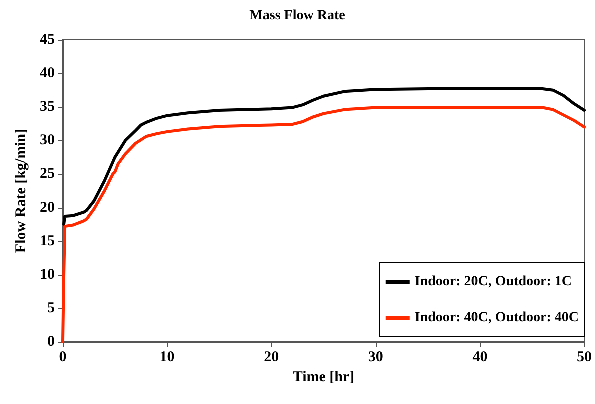  What do you see at coordinates (47, 174) in the screenshot?
I see `y-tick-label: 25` at bounding box center [47, 174].